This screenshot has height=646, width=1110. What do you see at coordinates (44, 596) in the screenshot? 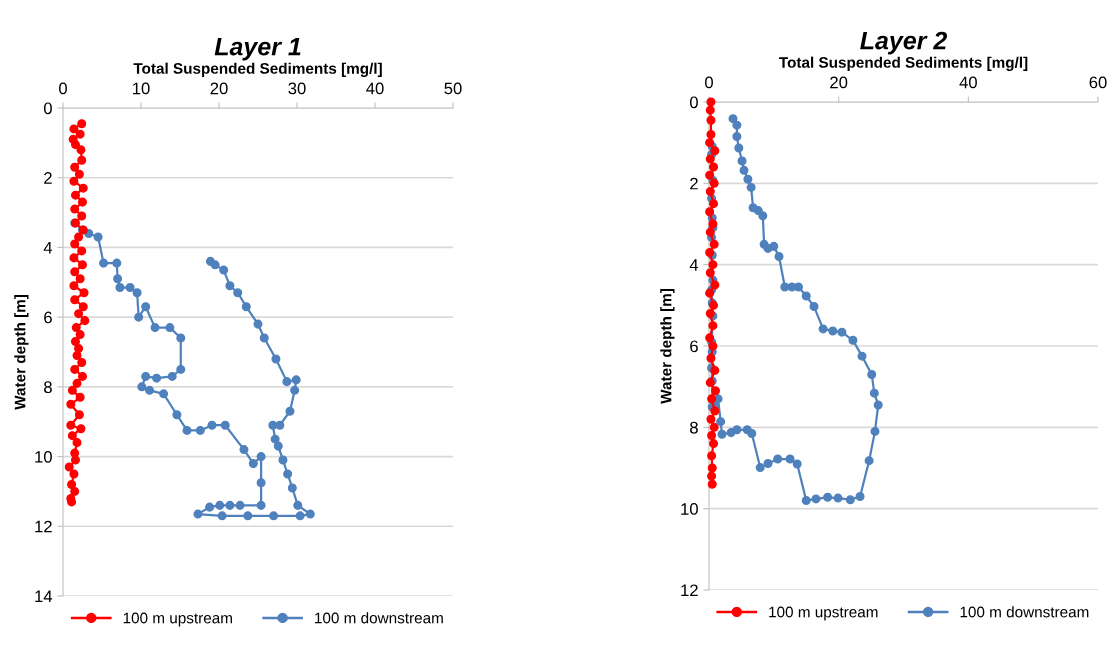
I see `y-tick-label: 14` at bounding box center [44, 596].